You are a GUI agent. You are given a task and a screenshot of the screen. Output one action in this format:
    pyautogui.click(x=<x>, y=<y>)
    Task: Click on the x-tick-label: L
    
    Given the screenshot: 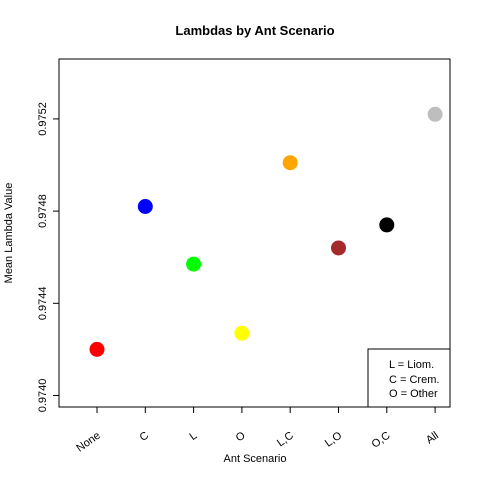 What is the action you would take?
    pyautogui.click(x=193, y=436)
    